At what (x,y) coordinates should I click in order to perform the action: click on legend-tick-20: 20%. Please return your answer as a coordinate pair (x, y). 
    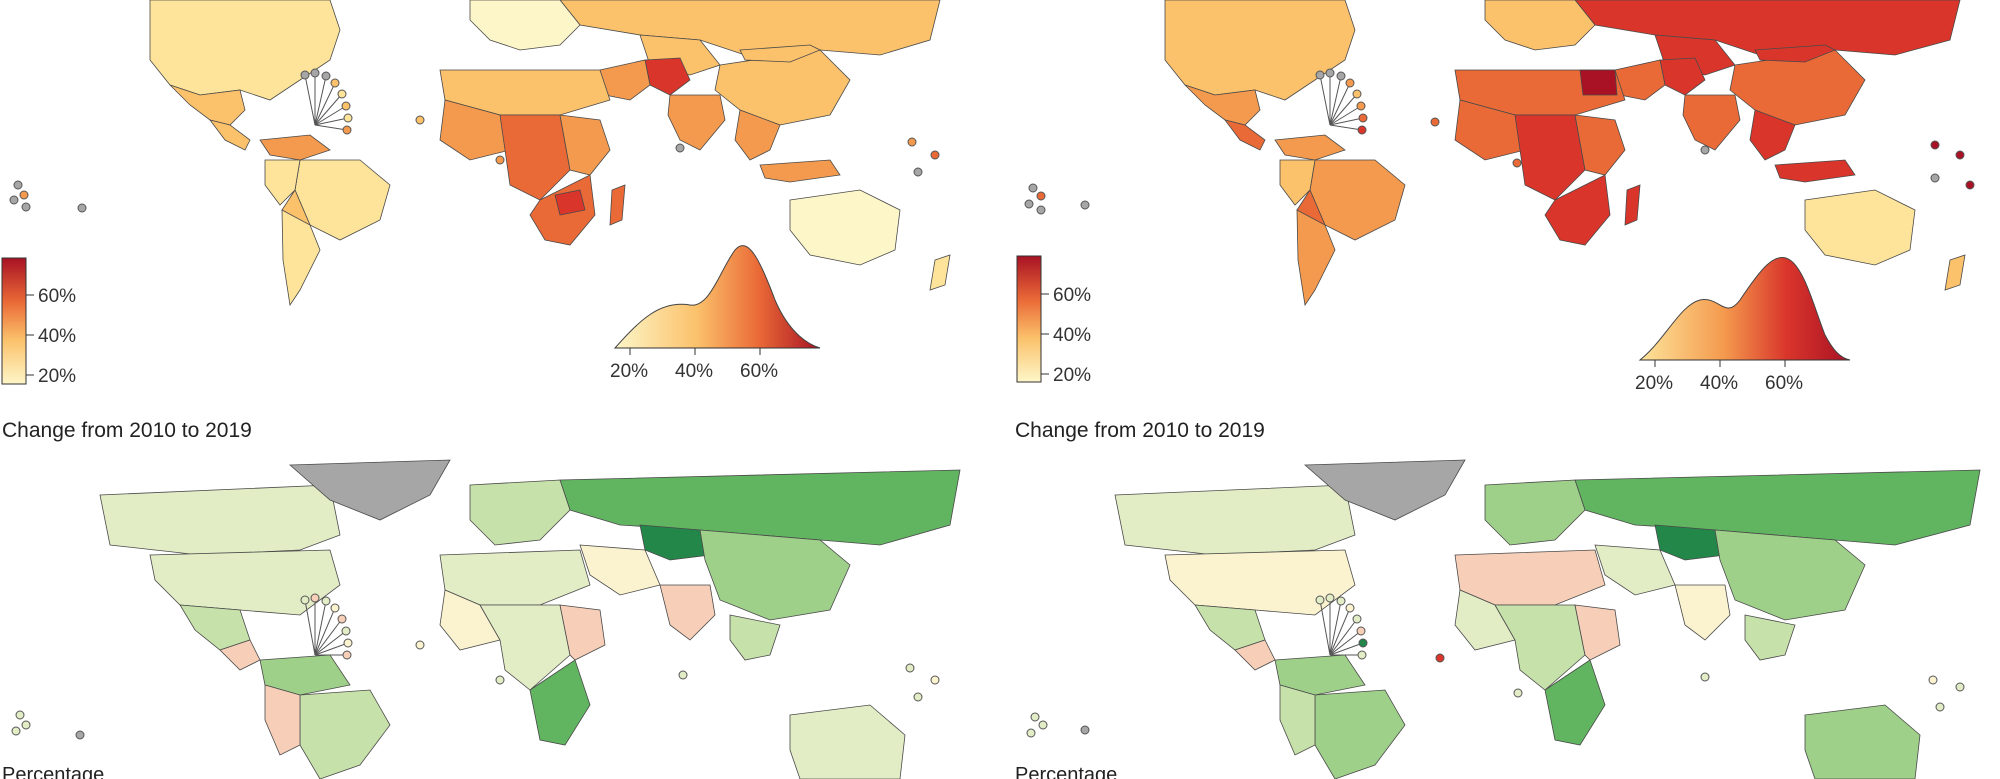
    Looking at the image, I should click on (1072, 375).